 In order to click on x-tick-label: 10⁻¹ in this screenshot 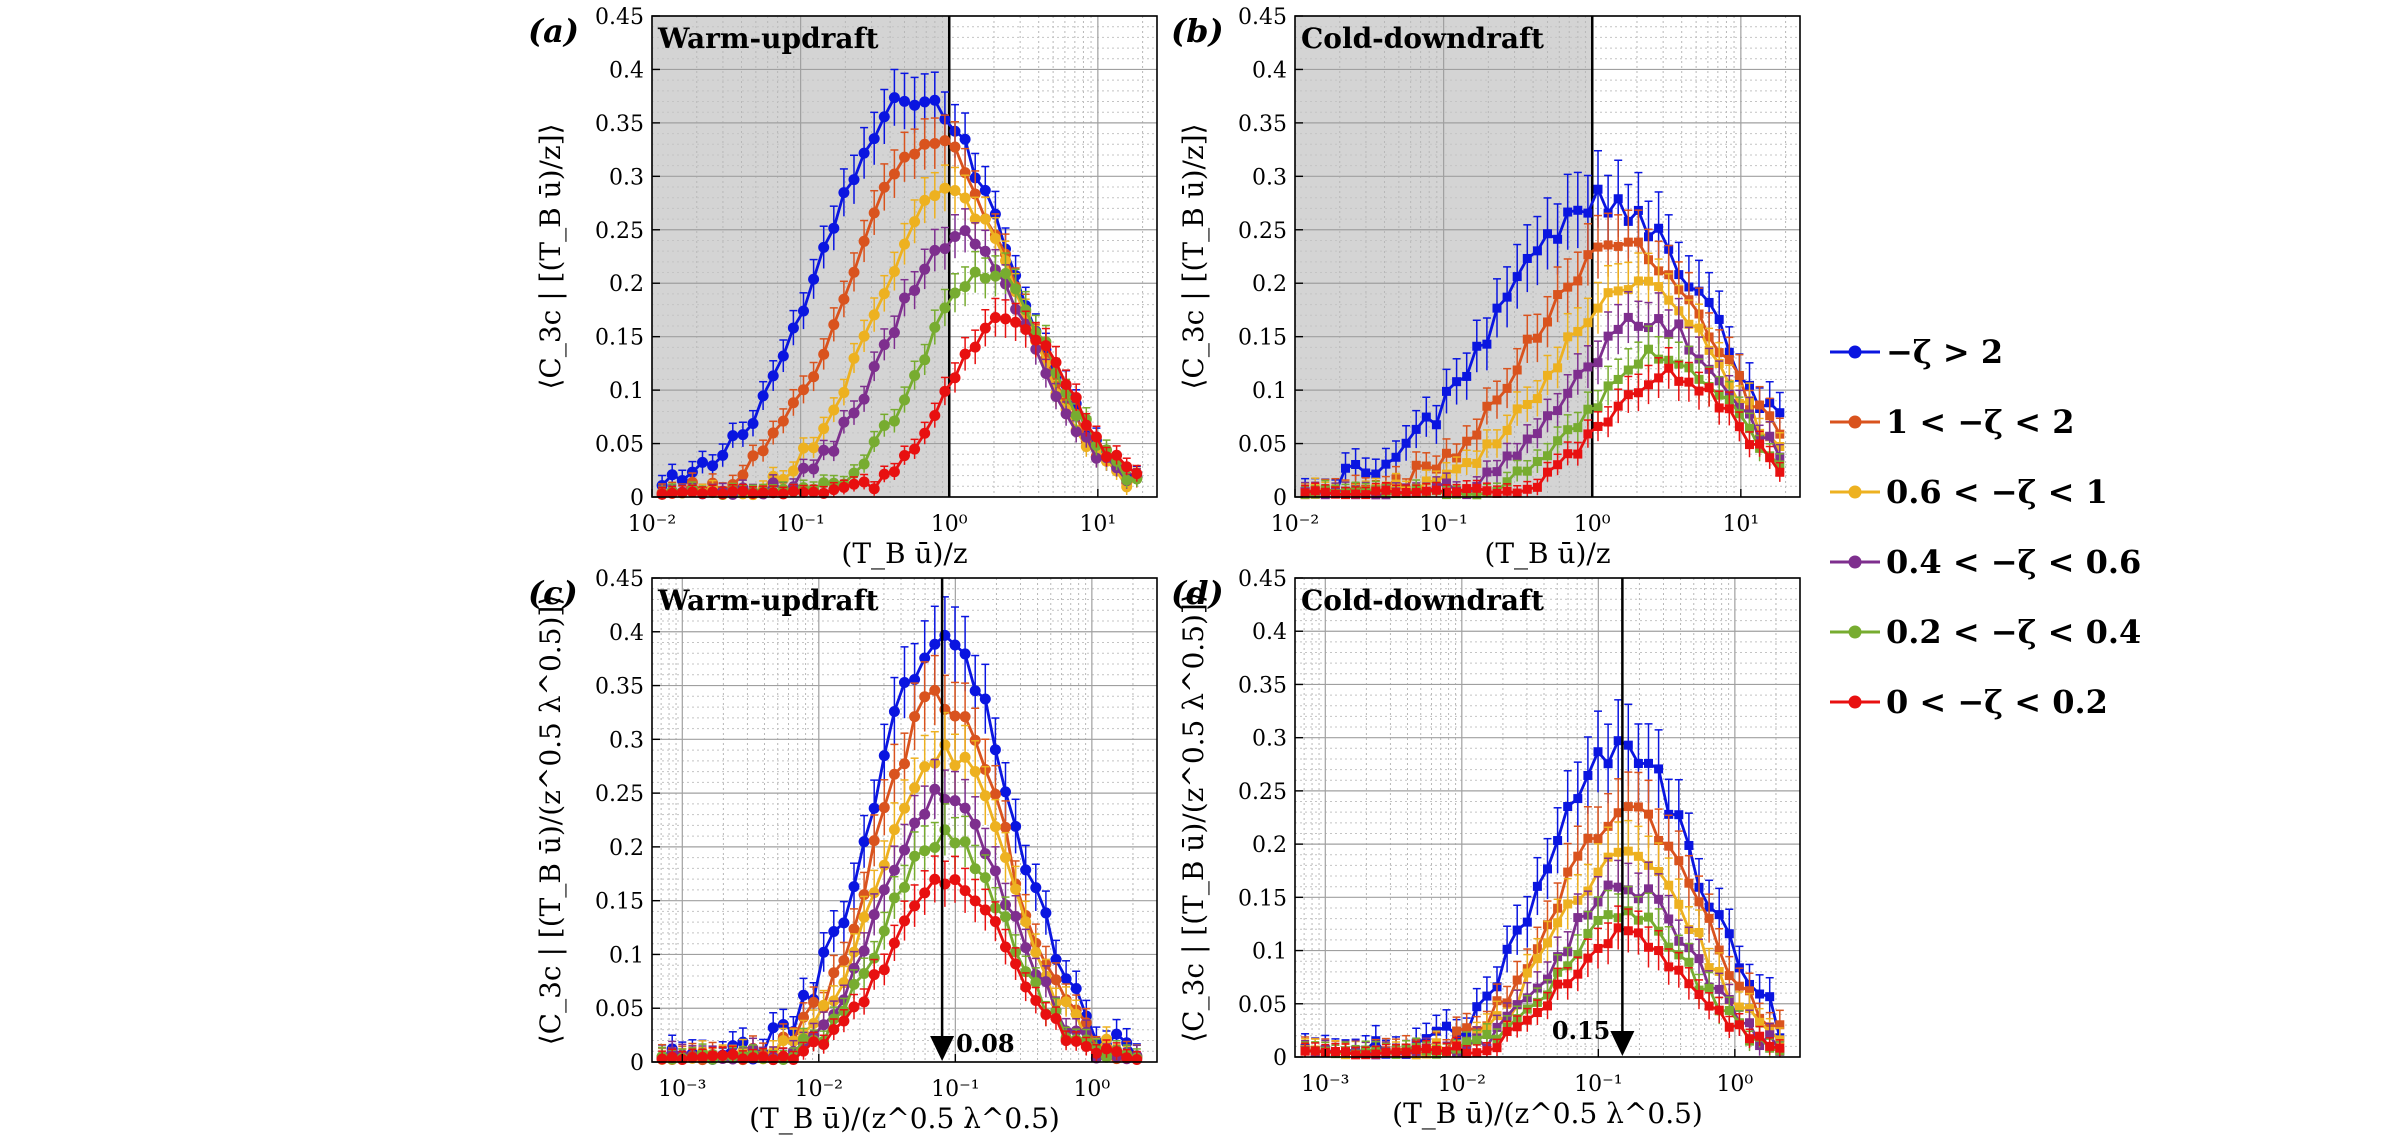, I will do `click(800, 524)`.